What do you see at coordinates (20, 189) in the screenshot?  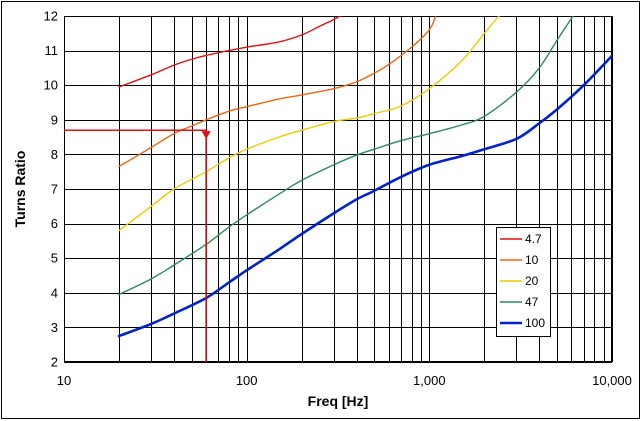 I see `y-axis-title: Turns Ratio` at bounding box center [20, 189].